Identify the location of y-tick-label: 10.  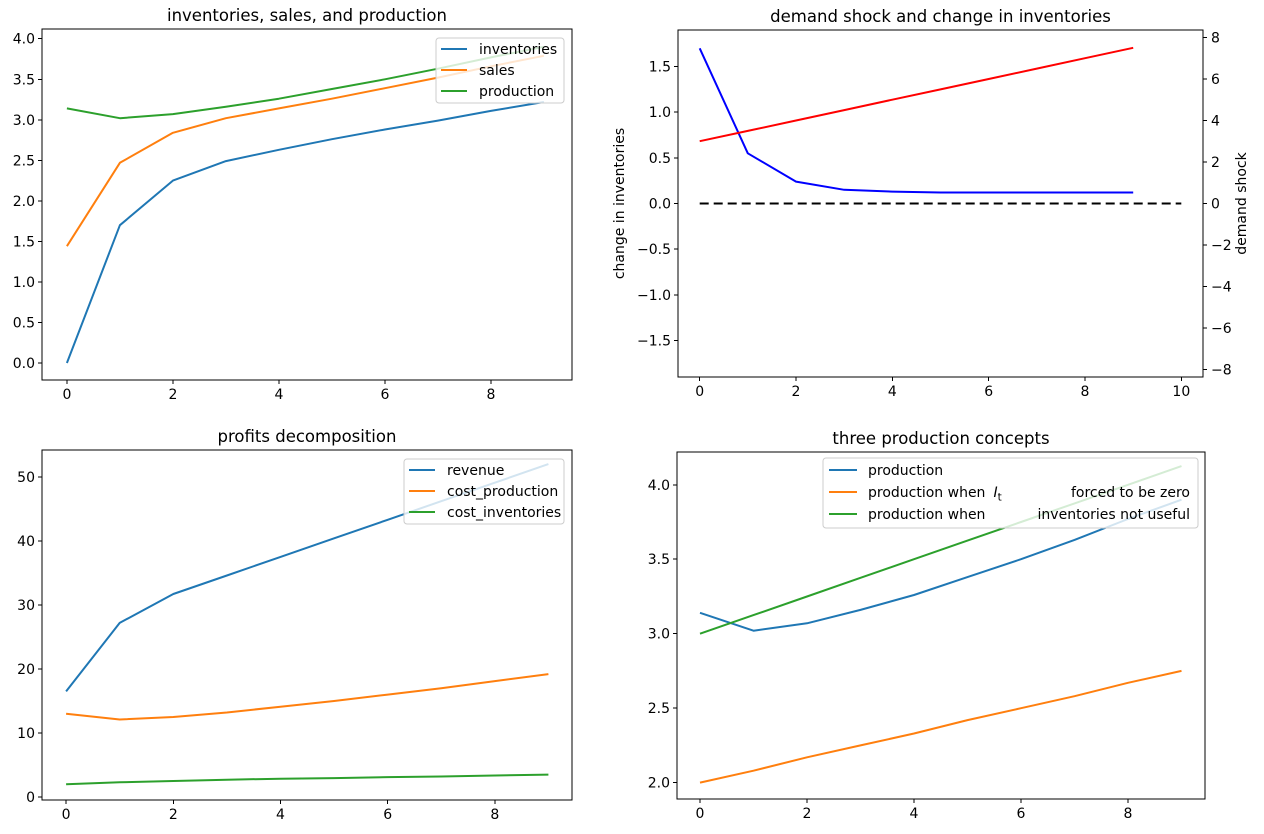
(26, 734).